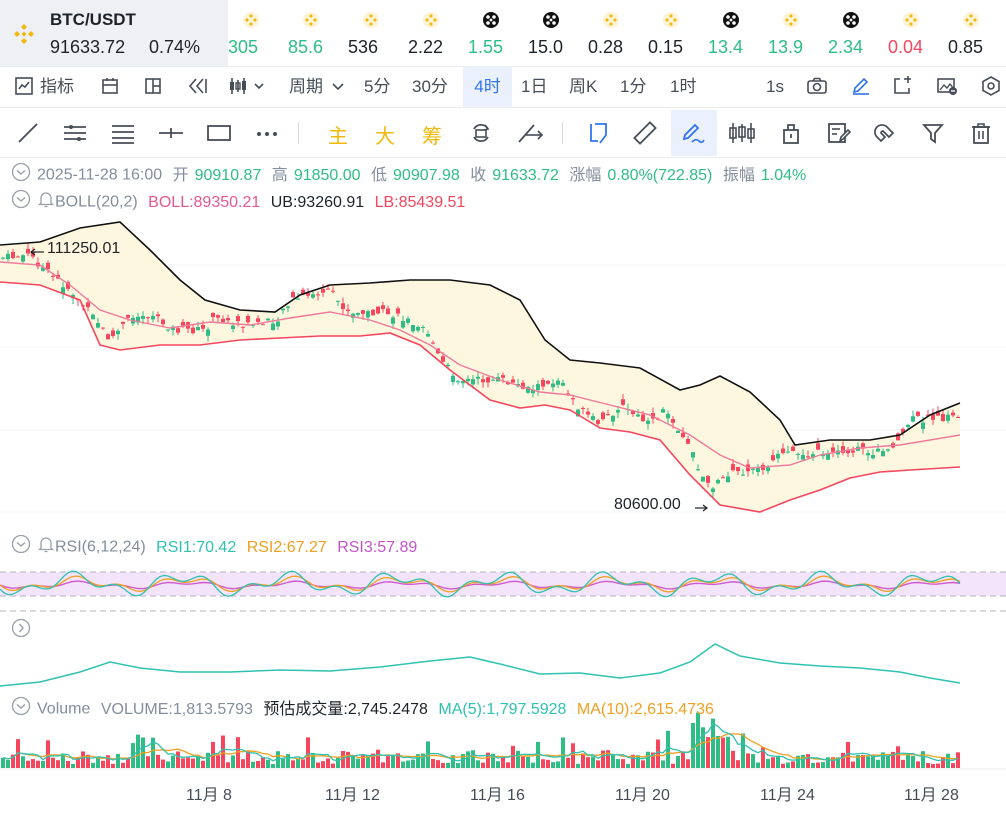 This screenshot has height=813, width=1006. What do you see at coordinates (219, 135) in the screenshot?
I see `rectangle-icon` at bounding box center [219, 135].